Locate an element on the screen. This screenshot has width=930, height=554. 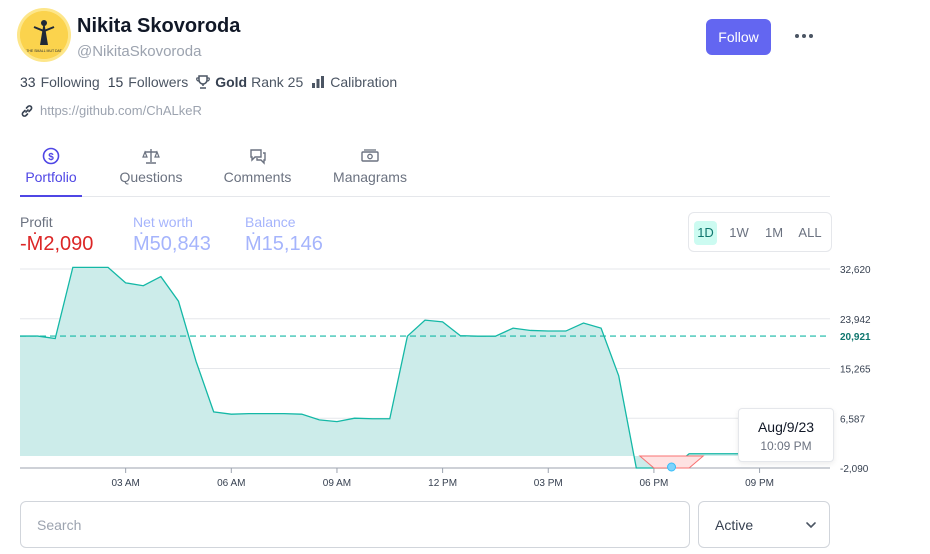
calibration-link: Calibration is located at coordinates (354, 82).